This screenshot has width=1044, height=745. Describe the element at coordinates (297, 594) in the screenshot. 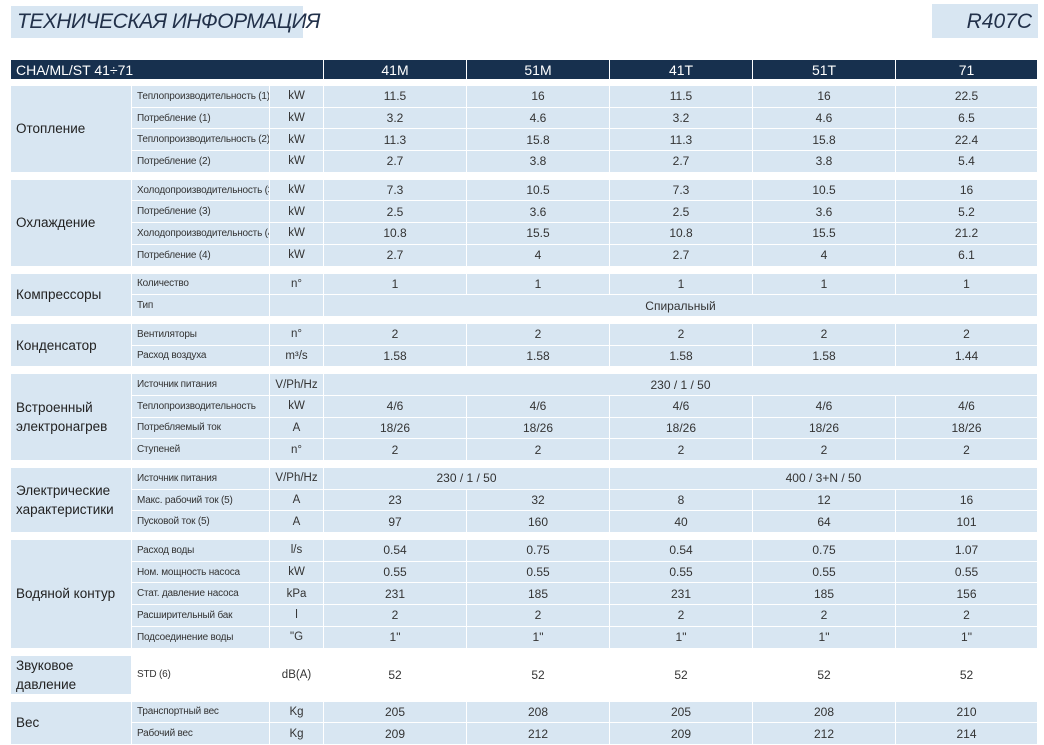

I see `unit-label: kPa` at that location.